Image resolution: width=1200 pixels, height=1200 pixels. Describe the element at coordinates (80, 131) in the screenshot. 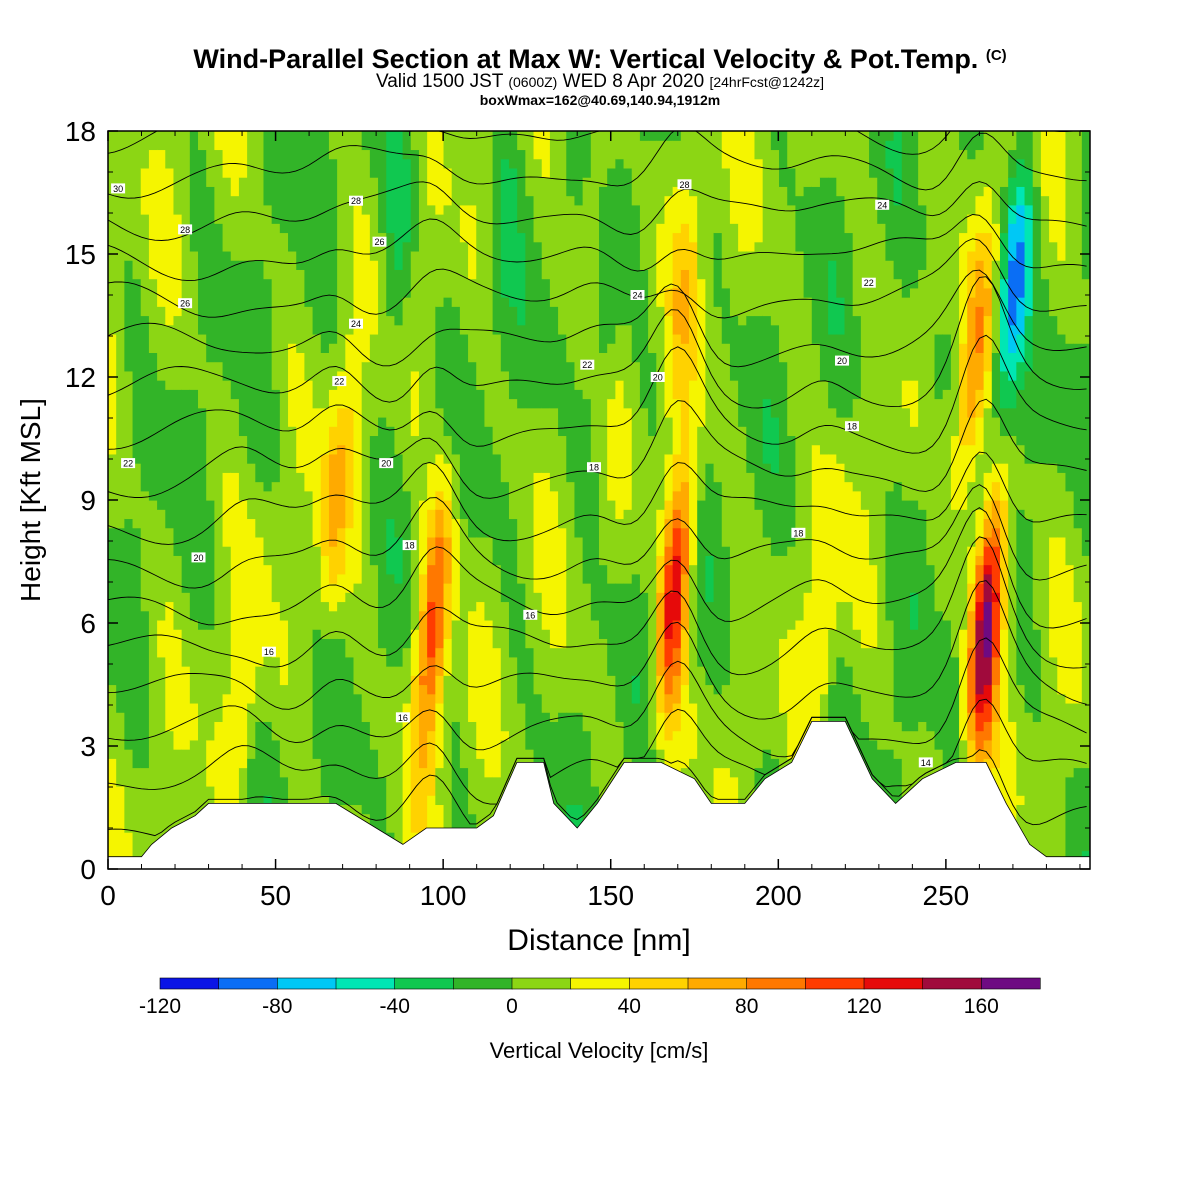

I see `y-tick-label: 18` at that location.